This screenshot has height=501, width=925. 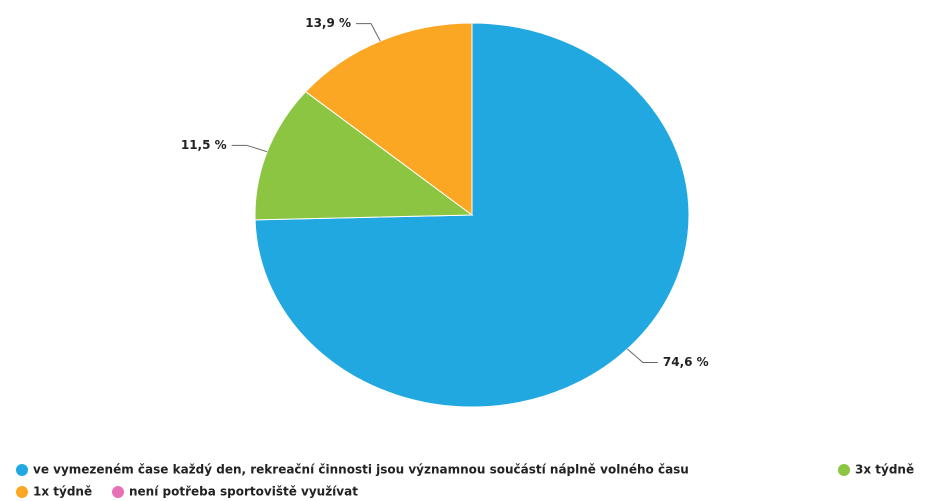 I want to click on legend-label: 3x týdně, so click(x=884, y=470).